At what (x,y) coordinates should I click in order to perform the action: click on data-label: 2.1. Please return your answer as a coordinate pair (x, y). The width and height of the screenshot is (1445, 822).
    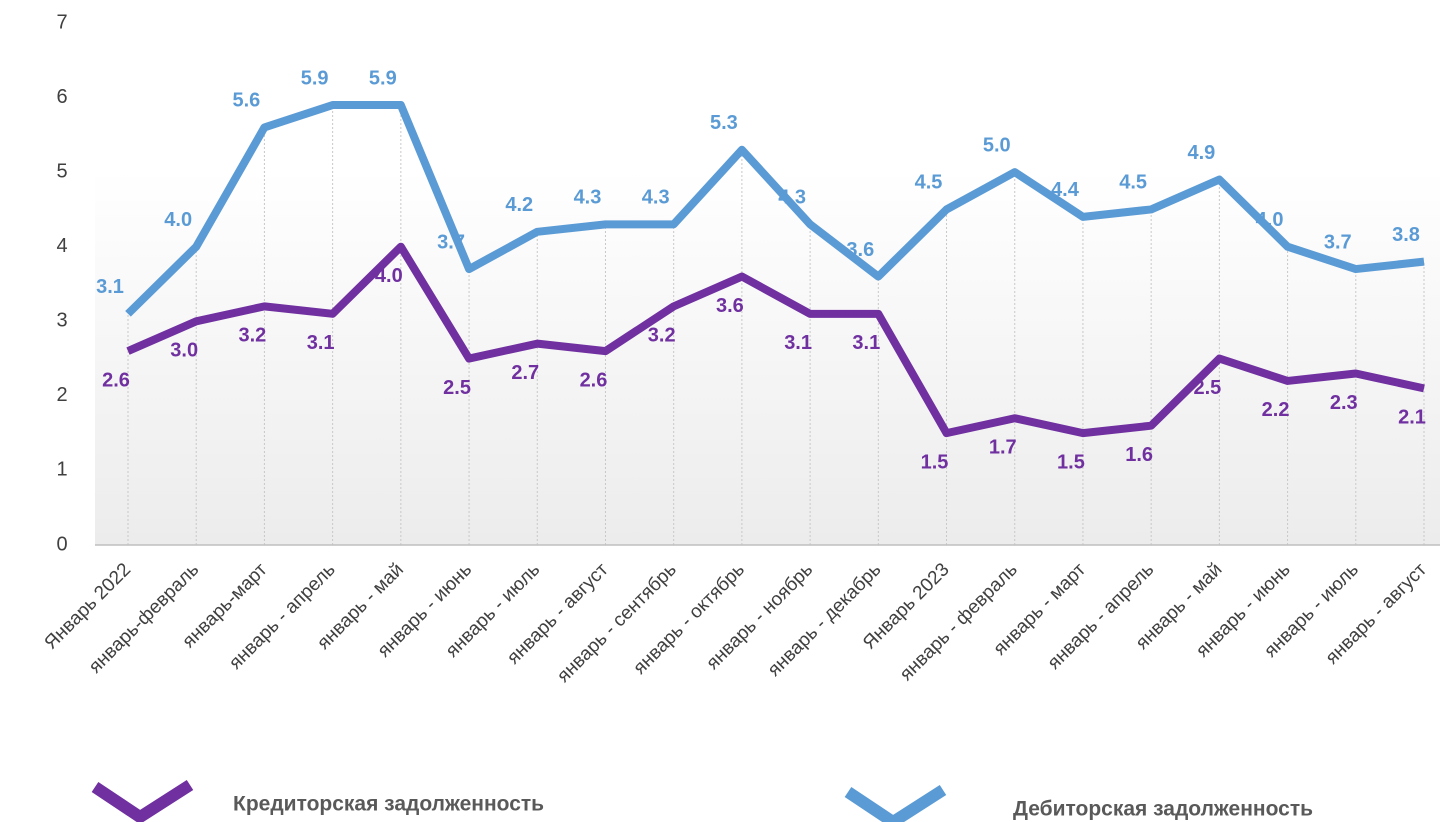
    Looking at the image, I should click on (1412, 418).